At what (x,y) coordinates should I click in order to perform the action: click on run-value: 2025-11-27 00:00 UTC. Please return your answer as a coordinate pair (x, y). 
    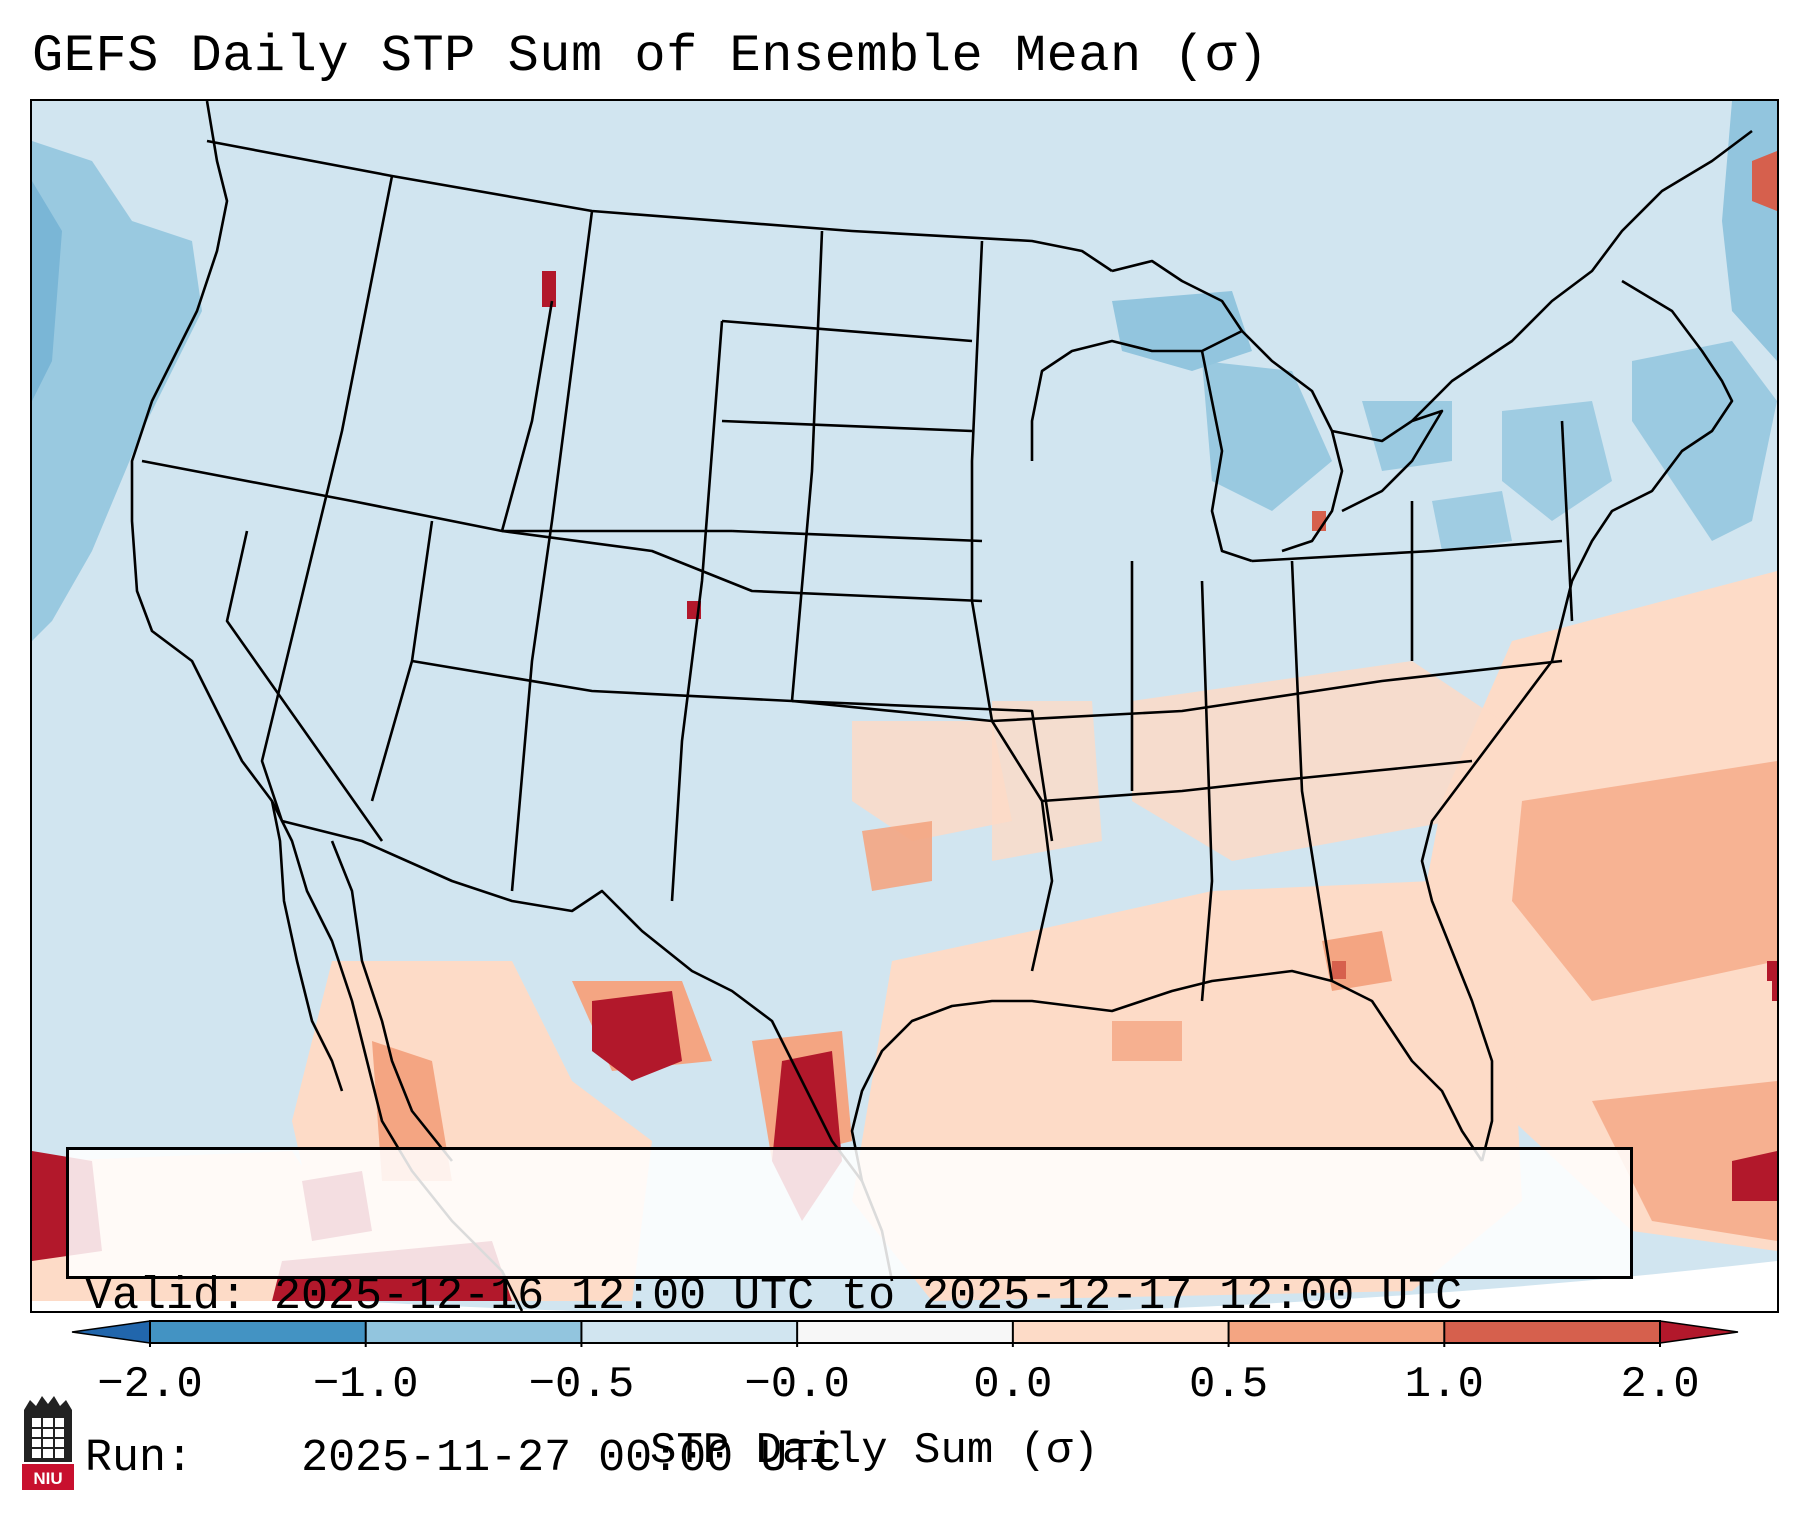
    Looking at the image, I should click on (571, 1458).